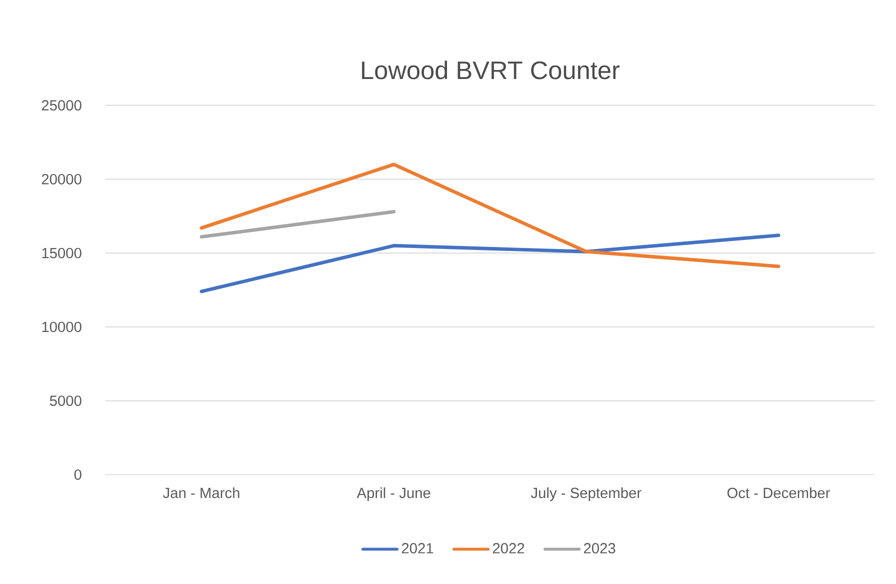 Image resolution: width=896 pixels, height=584 pixels. What do you see at coordinates (62, 253) in the screenshot?
I see `y-tick-label: 15000` at bounding box center [62, 253].